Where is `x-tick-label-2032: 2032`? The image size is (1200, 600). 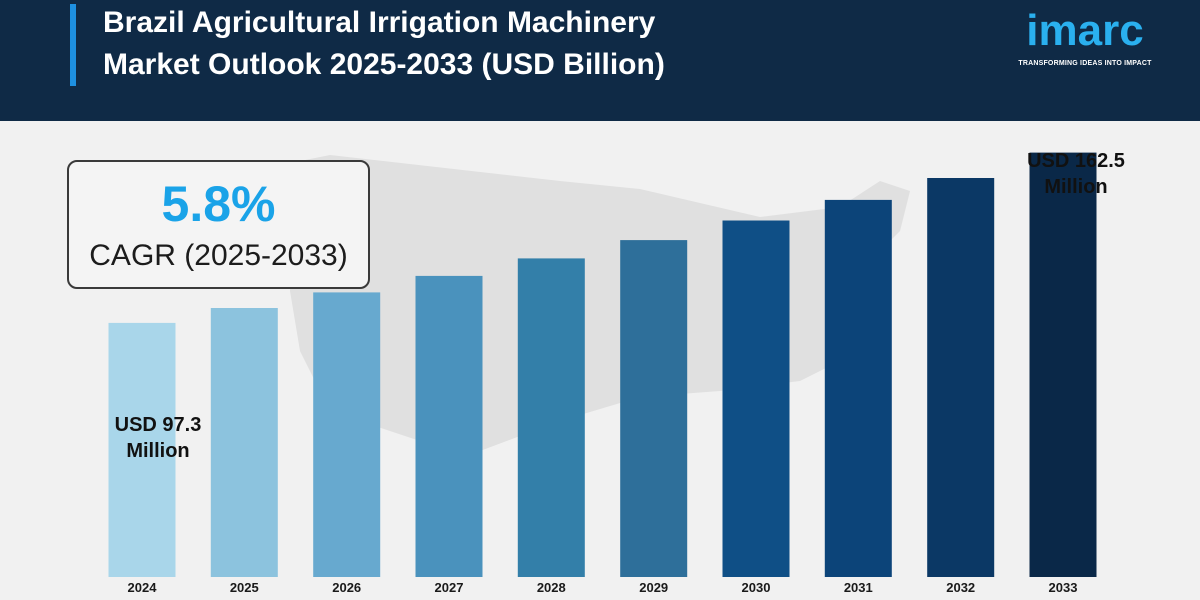
x-tick-label-2032: 2032 is located at coordinates (960, 587).